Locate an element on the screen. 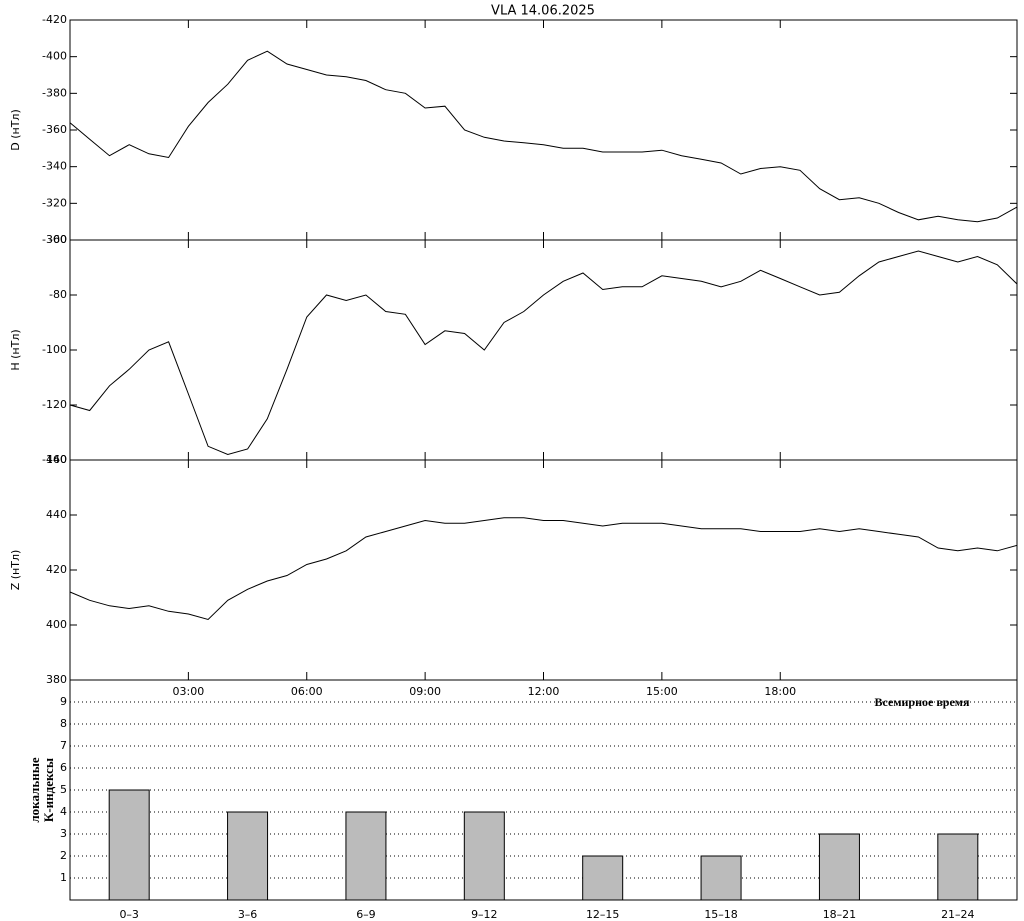  y-tick-label: 8 is located at coordinates (63, 723).